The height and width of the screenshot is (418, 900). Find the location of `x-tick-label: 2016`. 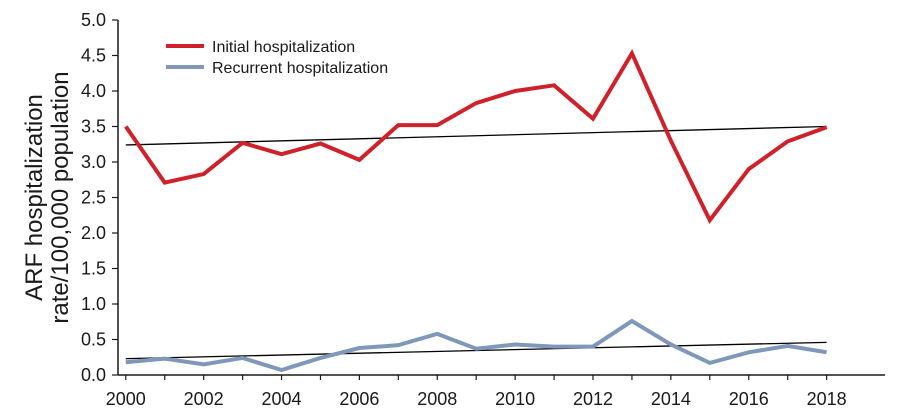

x-tick-label: 2016 is located at coordinates (749, 399).